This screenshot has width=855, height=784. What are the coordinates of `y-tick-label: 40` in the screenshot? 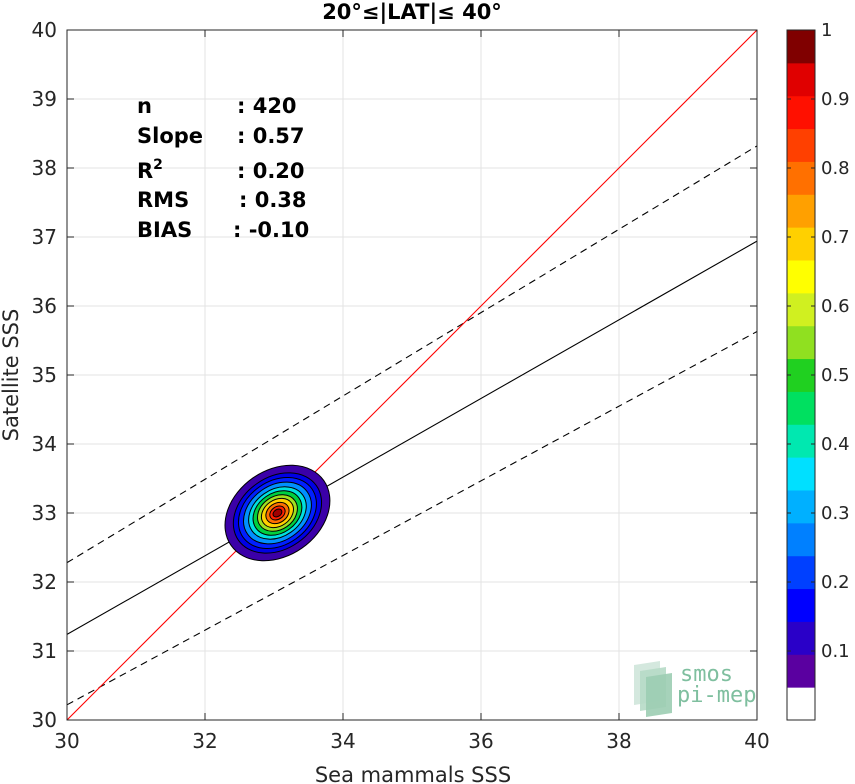 It's located at (44, 30).